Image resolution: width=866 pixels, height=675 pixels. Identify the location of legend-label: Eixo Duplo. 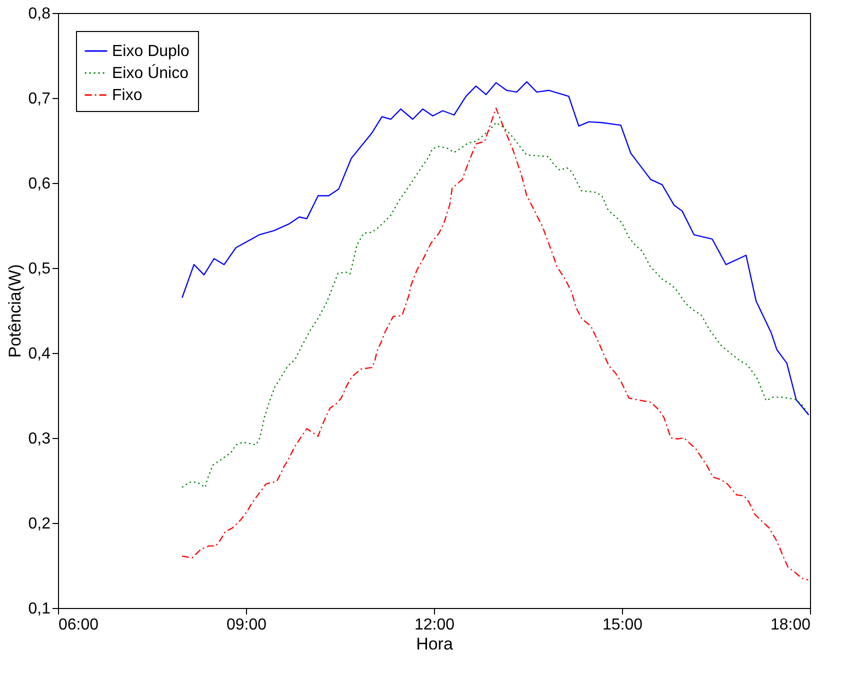
(151, 51).